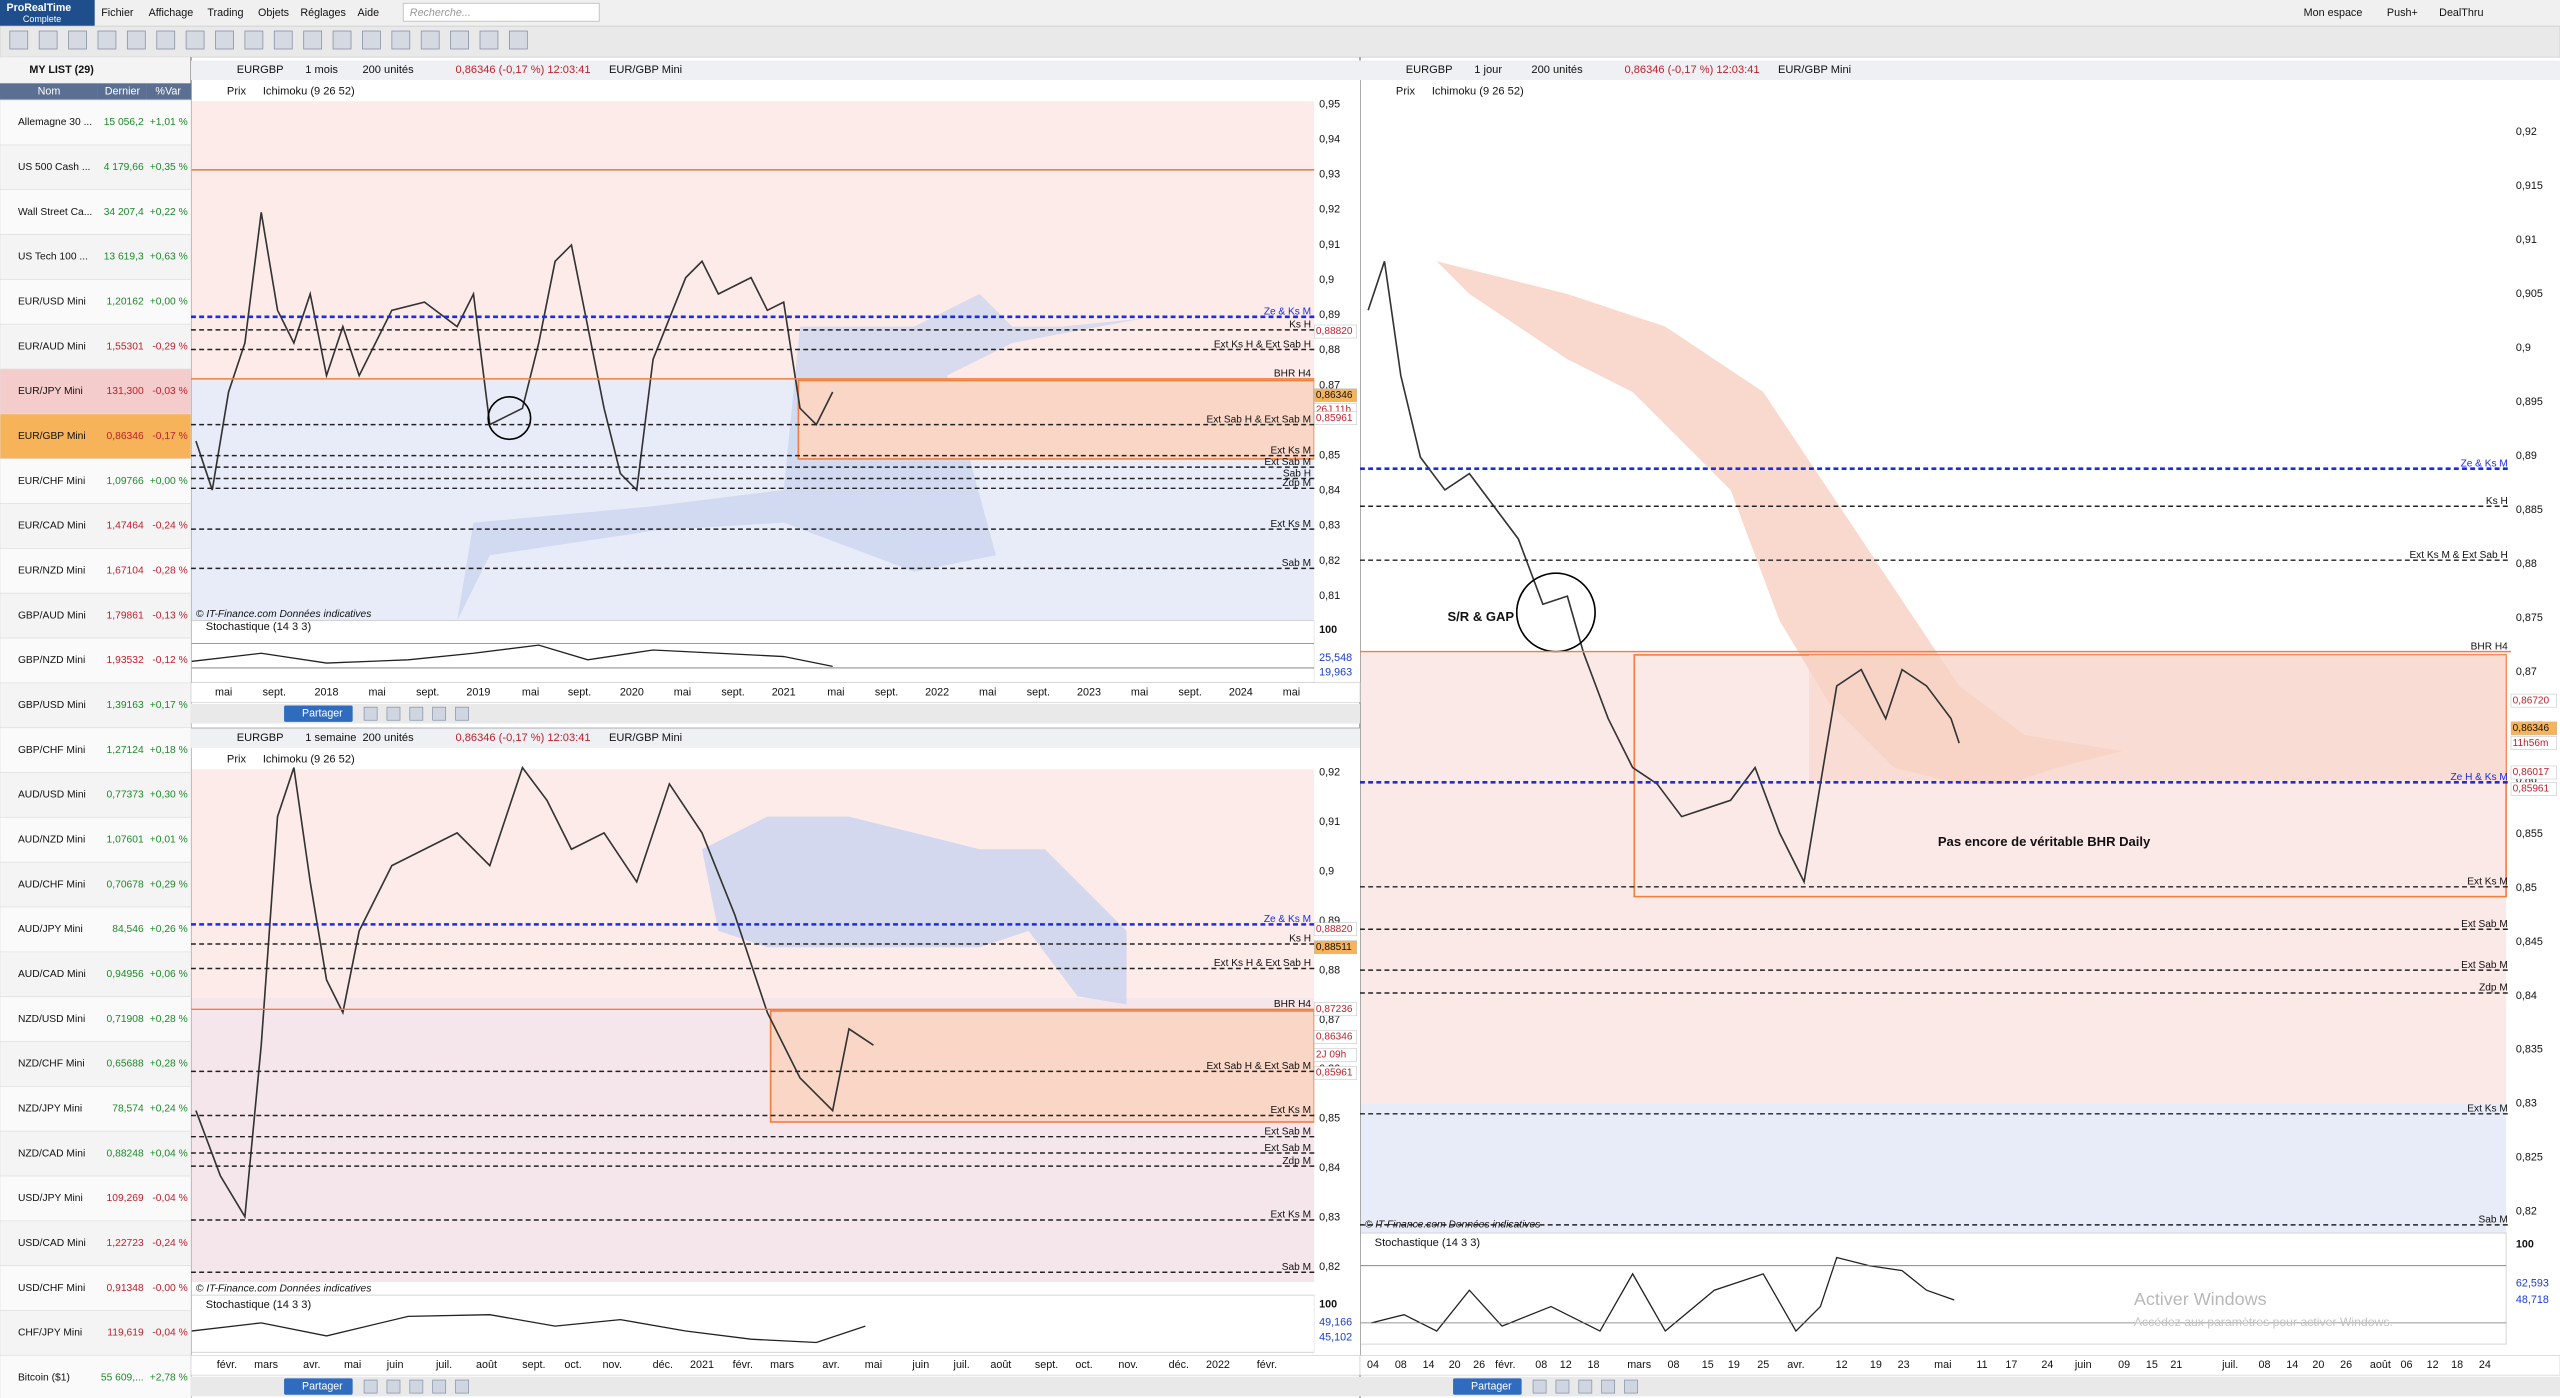  Describe the element at coordinates (321, 70) in the screenshot. I see `timeframe: 1 mois` at that location.